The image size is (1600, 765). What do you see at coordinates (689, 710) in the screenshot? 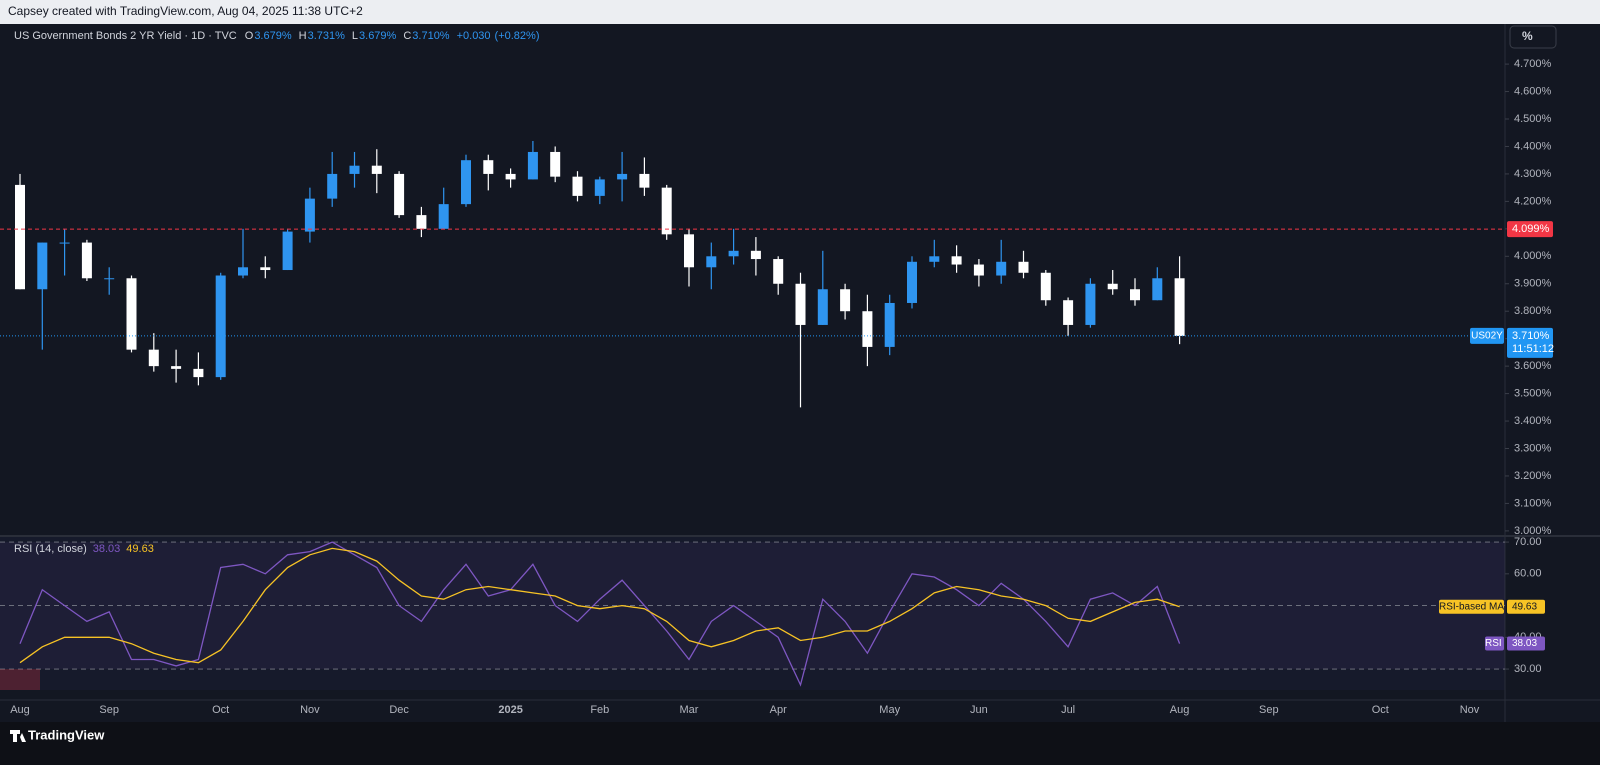
I see `x-tick-label: Mar` at bounding box center [689, 710].